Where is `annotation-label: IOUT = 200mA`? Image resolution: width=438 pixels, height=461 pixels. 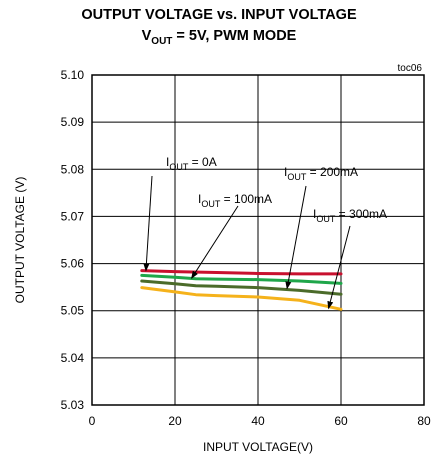
annotation-label: IOUT = 200mA is located at coordinates (321, 173).